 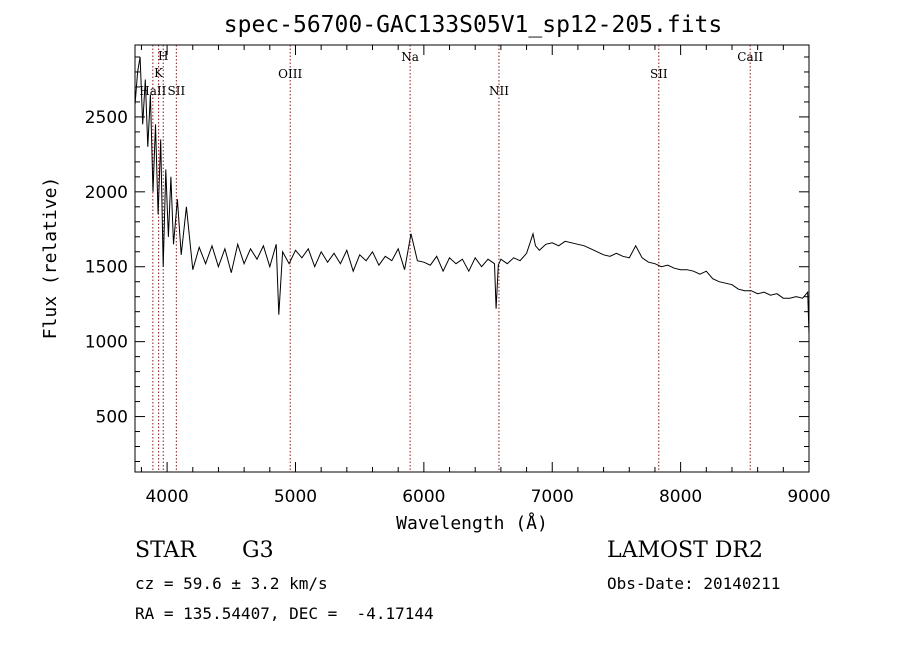 I want to click on y-tick-label: 1500, so click(x=106, y=268).